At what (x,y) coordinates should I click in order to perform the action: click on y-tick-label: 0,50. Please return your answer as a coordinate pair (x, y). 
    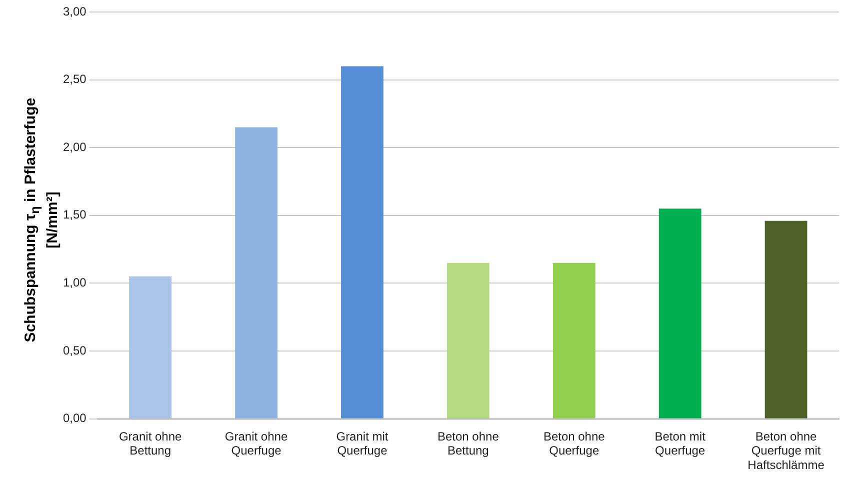
    Looking at the image, I should click on (74, 350).